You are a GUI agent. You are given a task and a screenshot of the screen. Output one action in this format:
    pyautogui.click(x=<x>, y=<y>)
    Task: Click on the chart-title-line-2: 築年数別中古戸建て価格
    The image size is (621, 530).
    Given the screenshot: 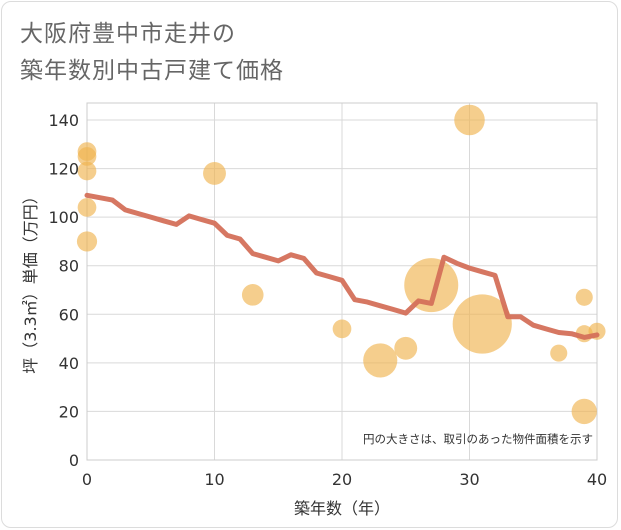 What is the action you would take?
    pyautogui.click(x=152, y=71)
    